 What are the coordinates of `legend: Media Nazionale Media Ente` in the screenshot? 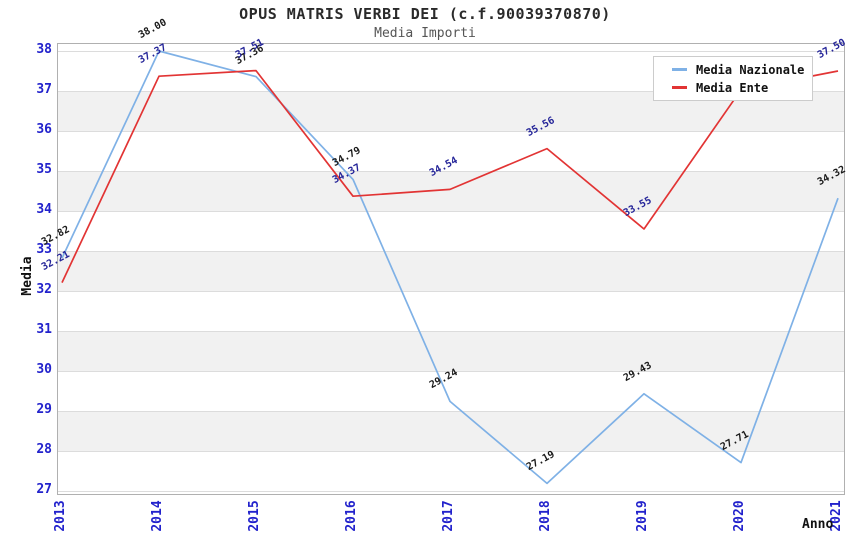 It's located at (733, 78).